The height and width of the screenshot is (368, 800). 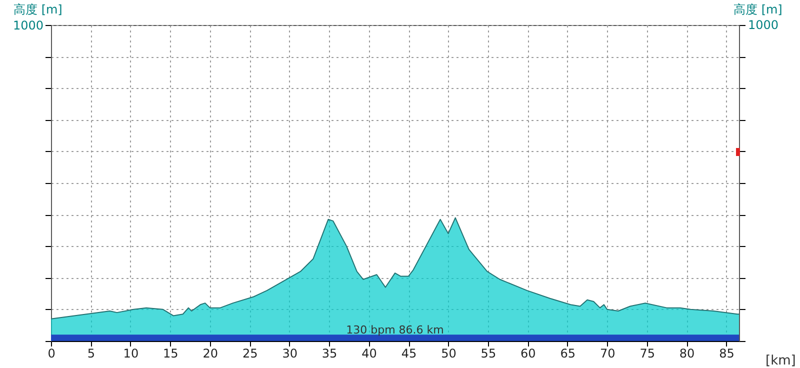 What do you see at coordinates (369, 353) in the screenshot?
I see `x-tick-label: 40` at bounding box center [369, 353].